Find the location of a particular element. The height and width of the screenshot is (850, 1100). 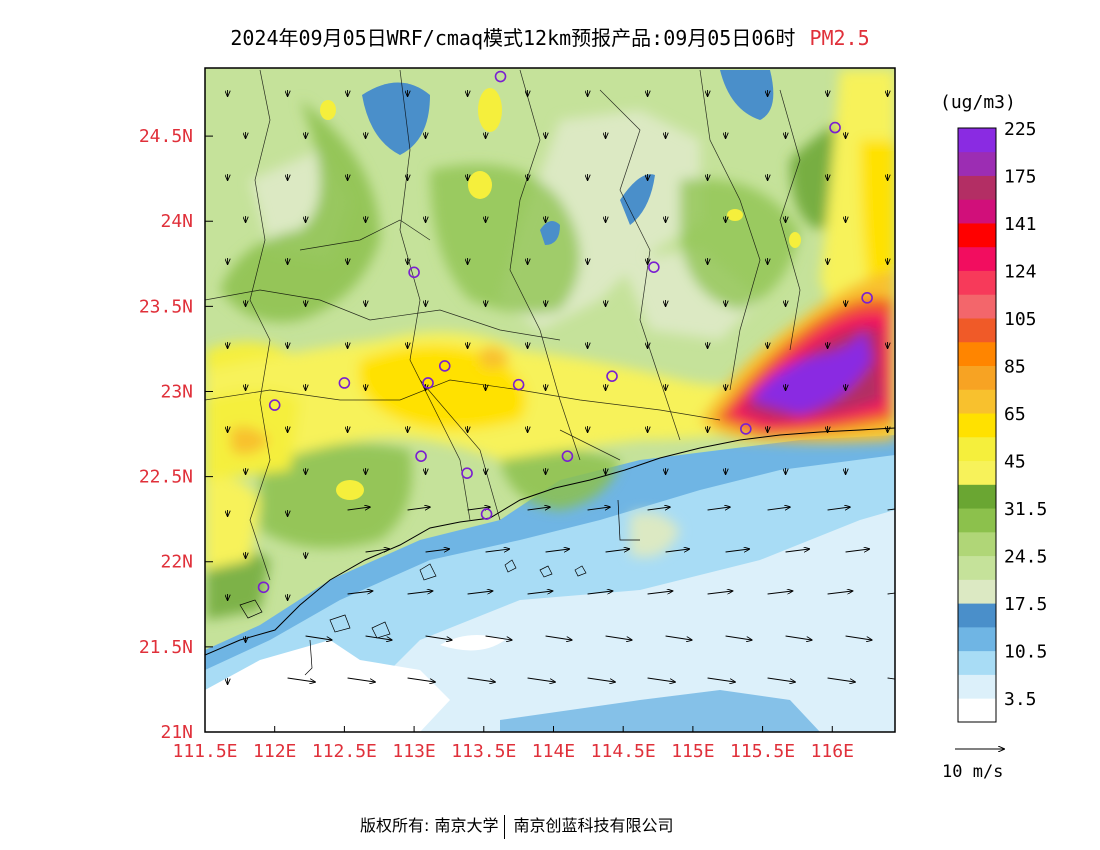

lon-tick-label: 115E is located at coordinates (692, 751).